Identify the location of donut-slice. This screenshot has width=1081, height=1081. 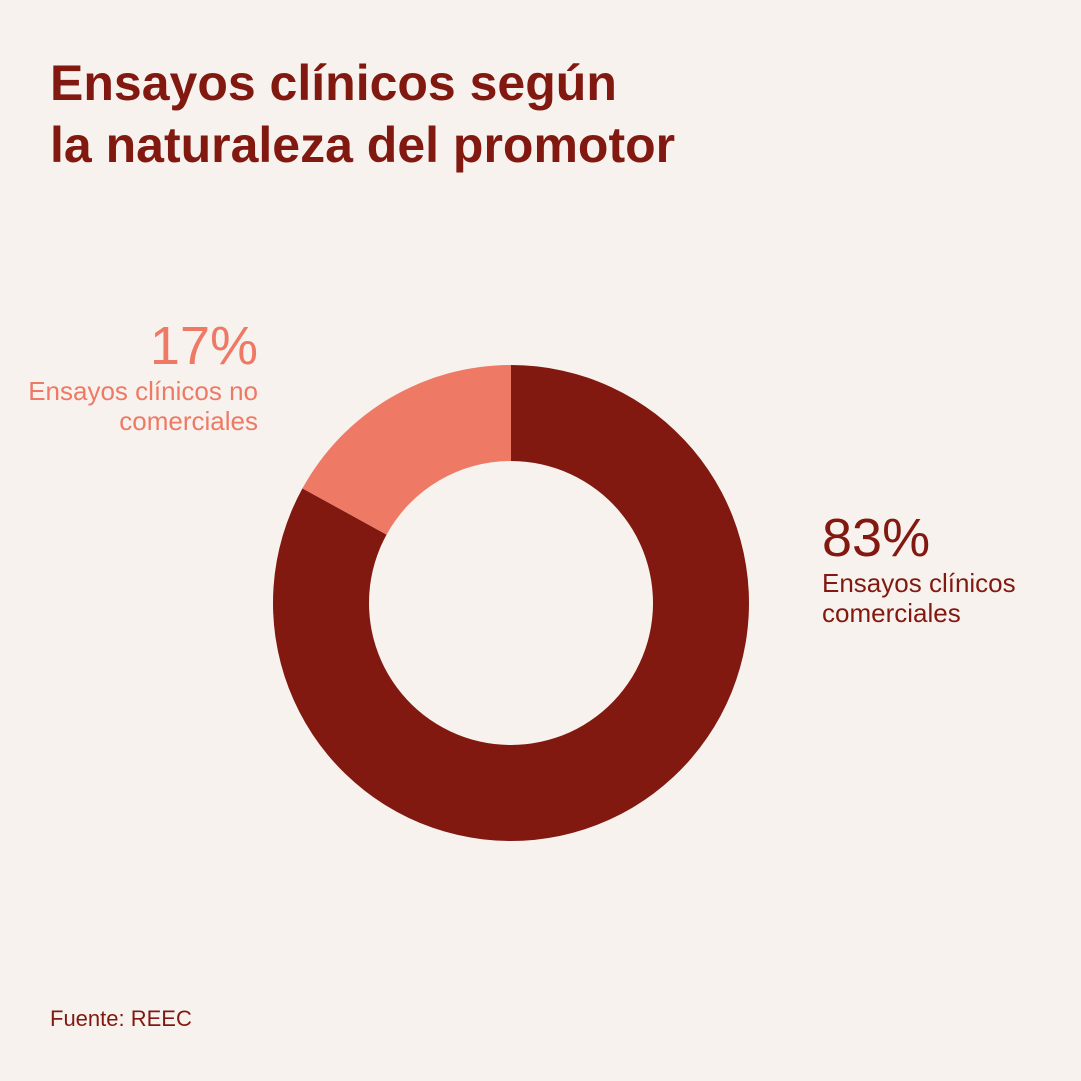
(406, 450).